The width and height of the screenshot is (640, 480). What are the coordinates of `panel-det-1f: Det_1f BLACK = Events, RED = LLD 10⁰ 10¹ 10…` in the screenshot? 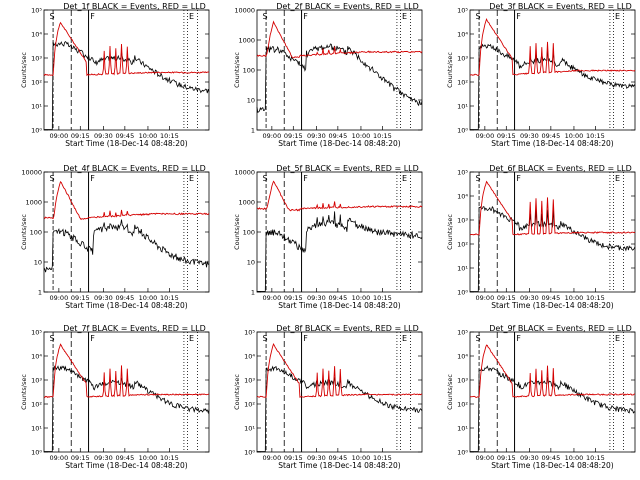 It's located at (115, 75).